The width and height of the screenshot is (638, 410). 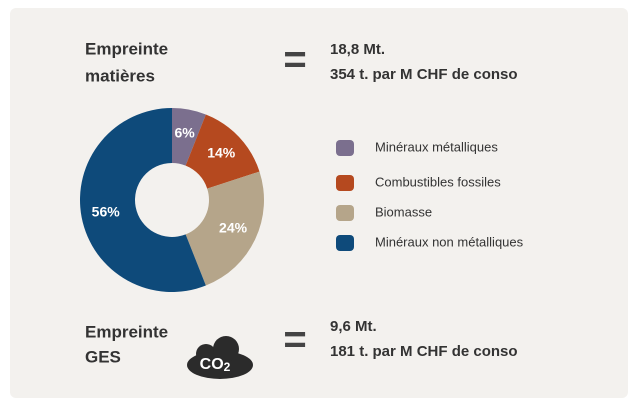 What do you see at coordinates (403, 211) in the screenshot?
I see `legend-label: Biomasse` at bounding box center [403, 211].